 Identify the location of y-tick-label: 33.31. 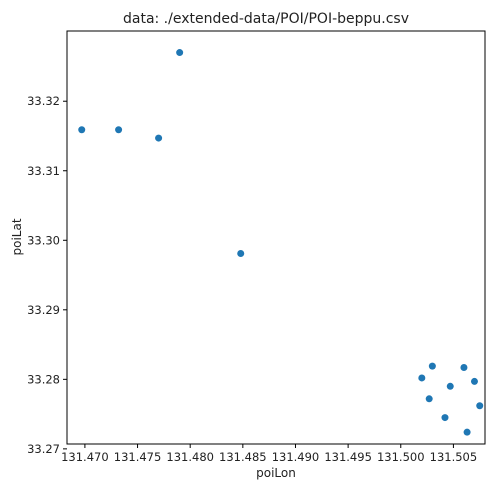
(43, 171).